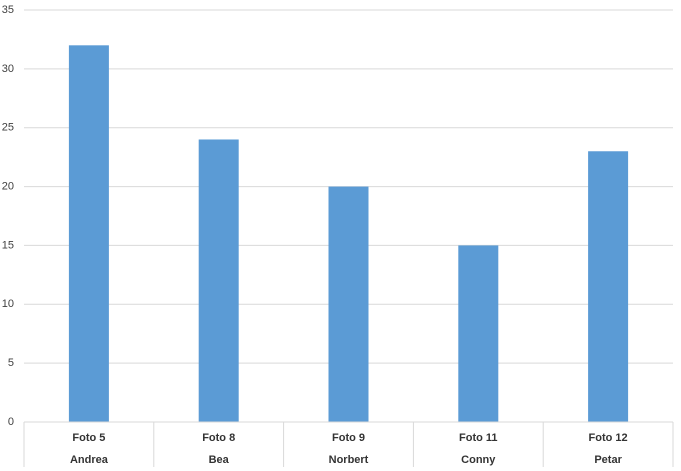  I want to click on y-tick-label: 20, so click(8, 186).